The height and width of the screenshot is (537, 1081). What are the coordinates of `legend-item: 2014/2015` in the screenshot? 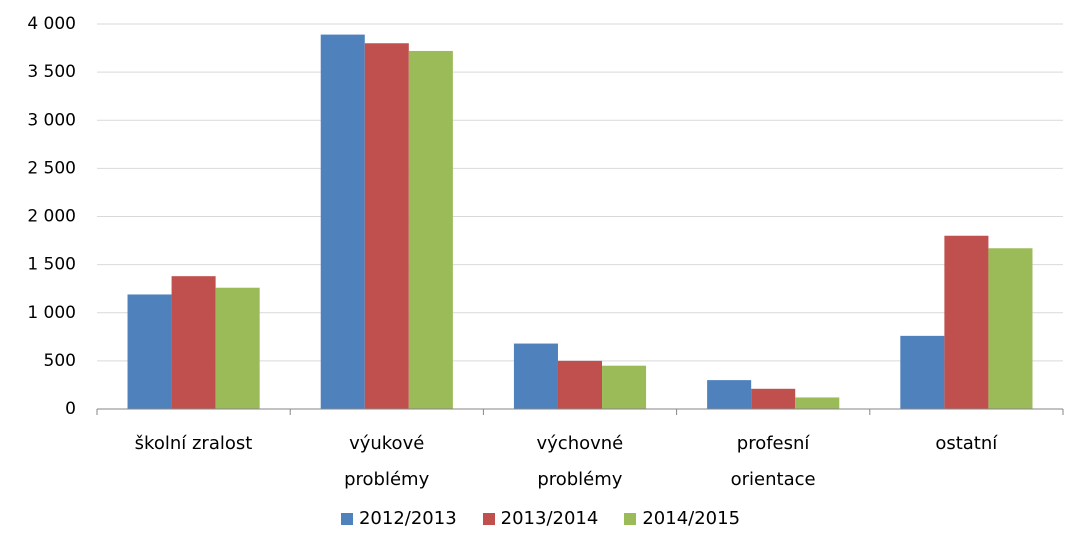 It's located at (682, 518).